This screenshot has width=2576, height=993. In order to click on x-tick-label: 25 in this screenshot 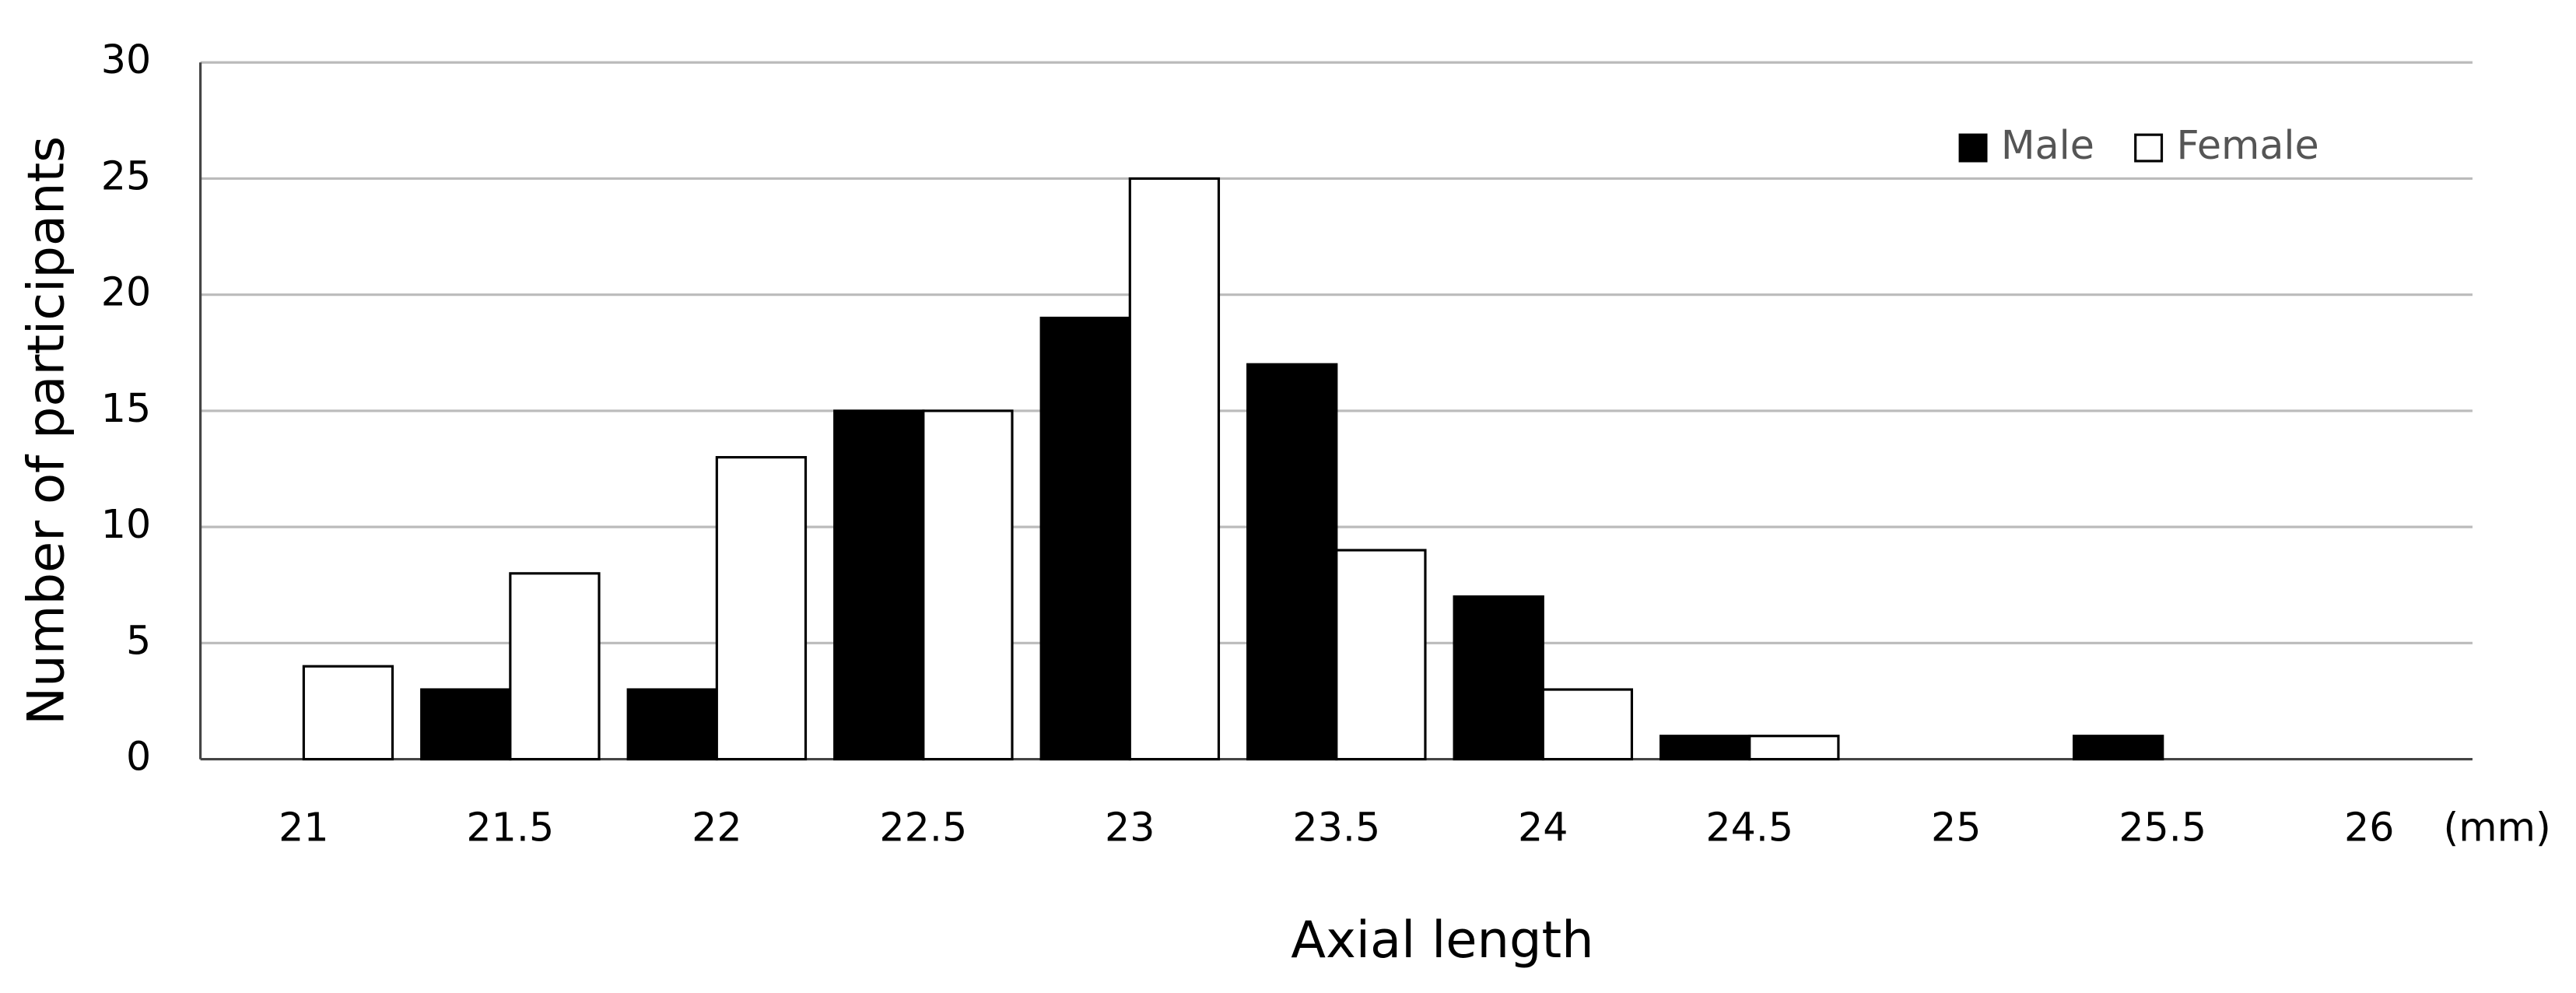, I will do `click(1956, 827)`.